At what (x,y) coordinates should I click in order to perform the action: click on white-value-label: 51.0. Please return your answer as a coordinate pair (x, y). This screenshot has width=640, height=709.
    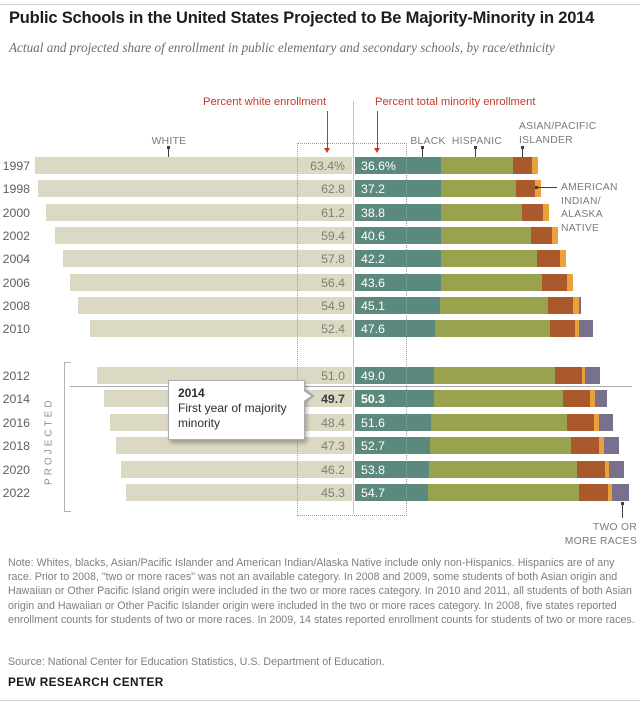
    Looking at the image, I should click on (333, 376).